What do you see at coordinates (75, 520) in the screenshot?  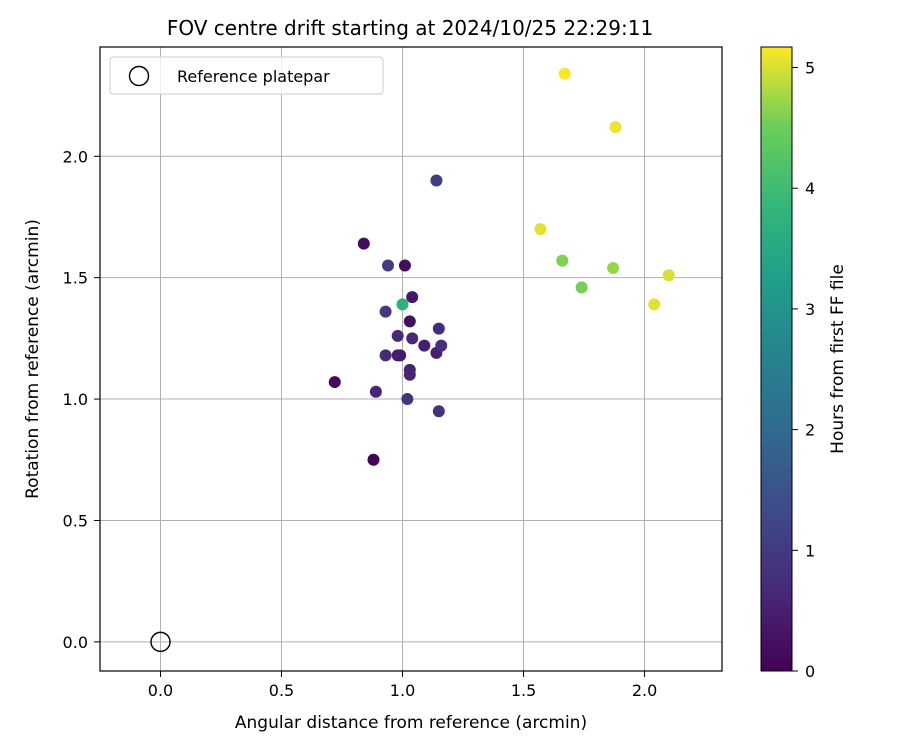 I see `y-tick-label: 0.5` at bounding box center [75, 520].